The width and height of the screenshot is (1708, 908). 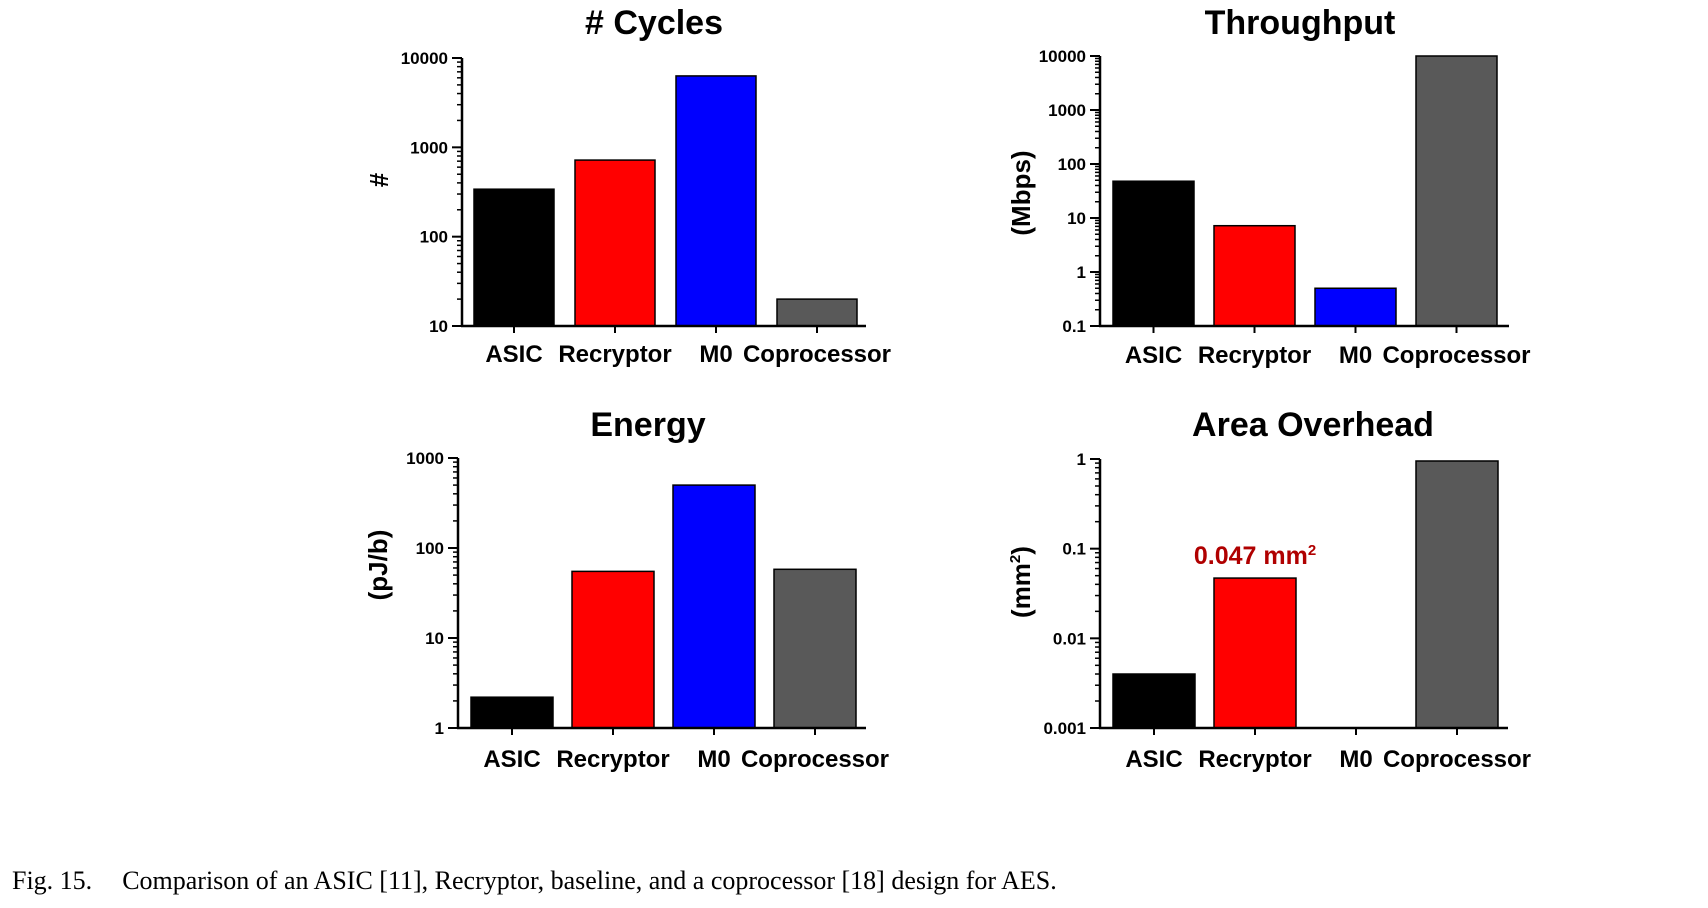 I want to click on chart-title: # Cycles, so click(x=654, y=23).